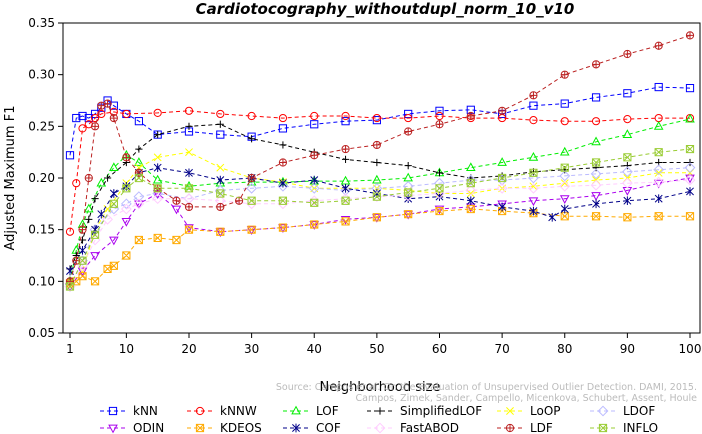 Image resolution: width=702 pixels, height=434 pixels. What do you see at coordinates (314, 349) in the screenshot?
I see `x-tick-label-40: 40` at bounding box center [314, 349].